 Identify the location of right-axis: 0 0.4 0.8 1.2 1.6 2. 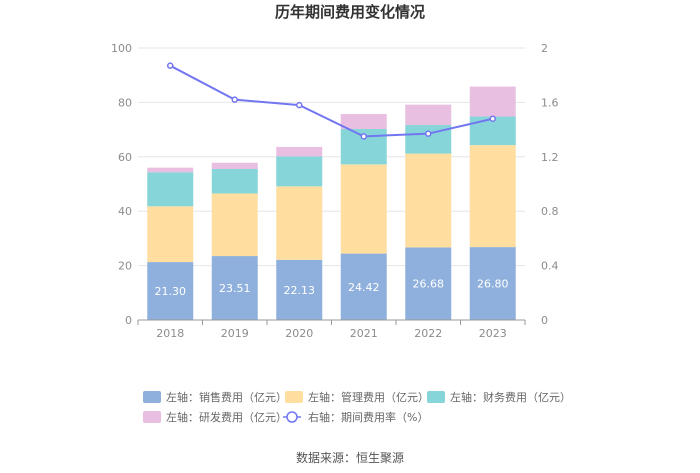
(550, 184).